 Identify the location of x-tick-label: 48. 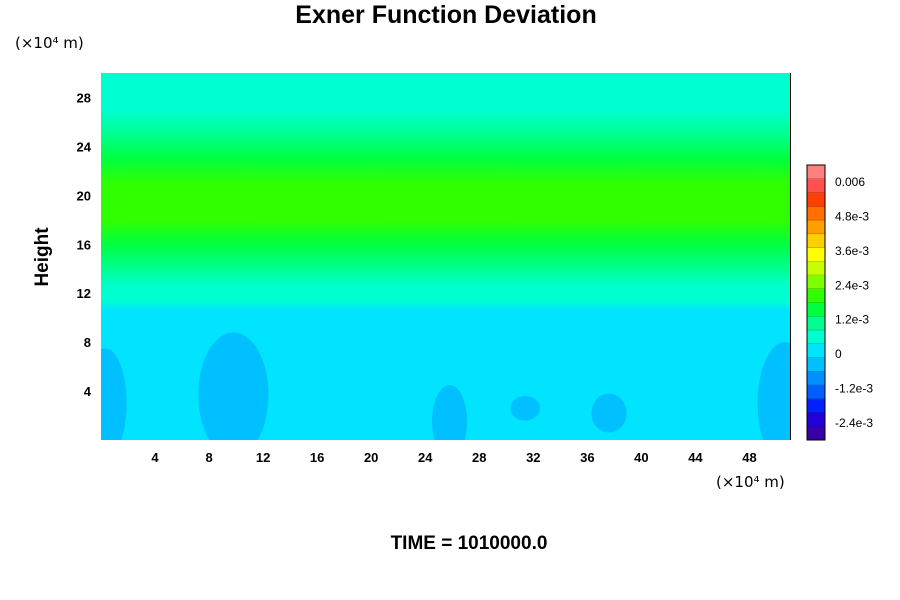
(749, 457).